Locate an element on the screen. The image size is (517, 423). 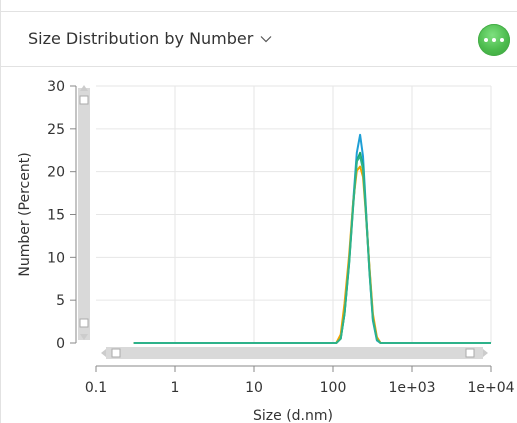
scroll-right-arrow-icon is located at coordinates (485, 353).